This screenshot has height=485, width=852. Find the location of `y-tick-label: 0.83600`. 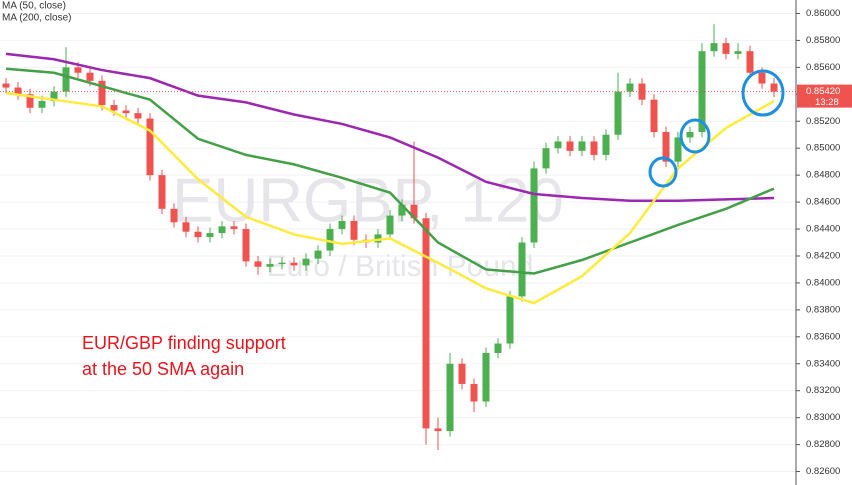

y-tick-label: 0.83600 is located at coordinates (823, 336).